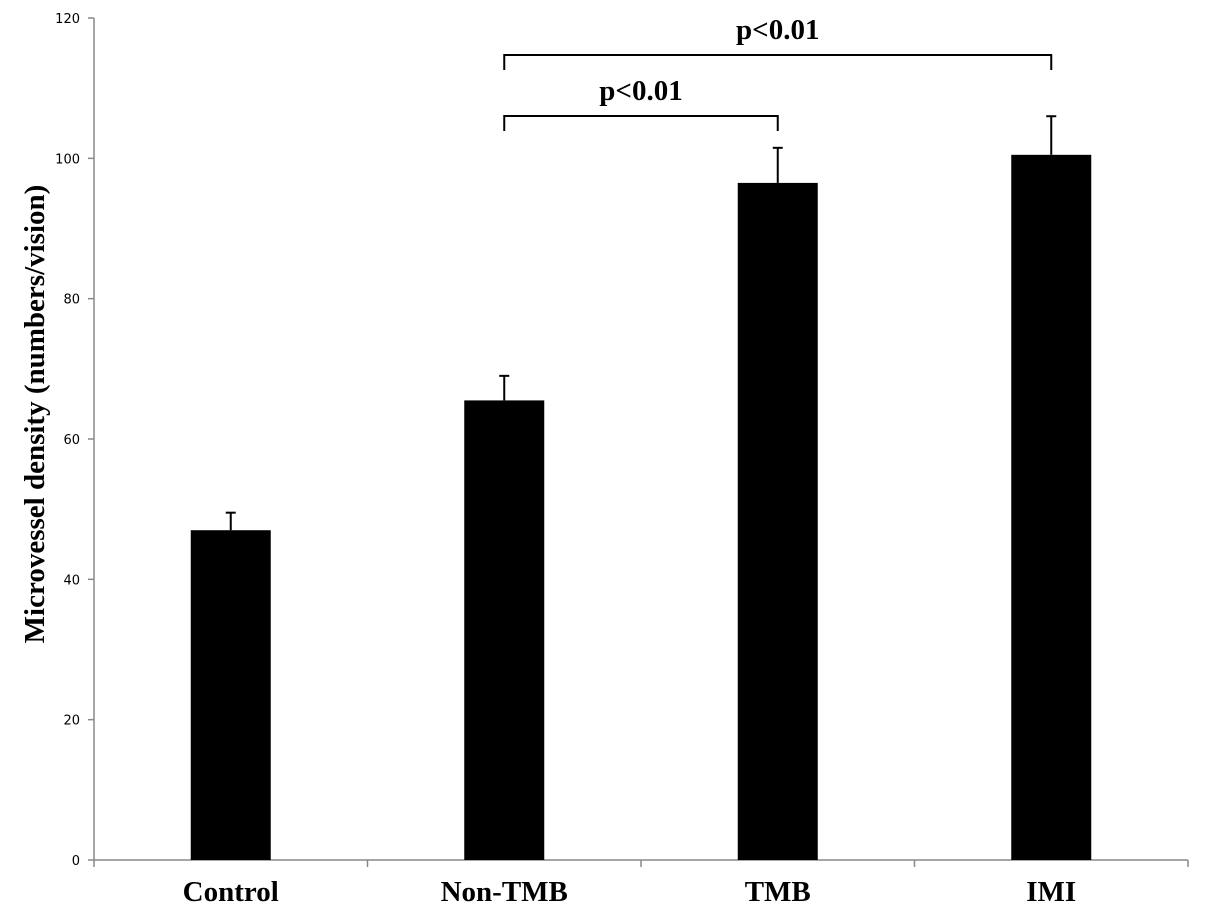 The height and width of the screenshot is (913, 1205). What do you see at coordinates (71, 300) in the screenshot?
I see `y-tick-label: 80` at bounding box center [71, 300].